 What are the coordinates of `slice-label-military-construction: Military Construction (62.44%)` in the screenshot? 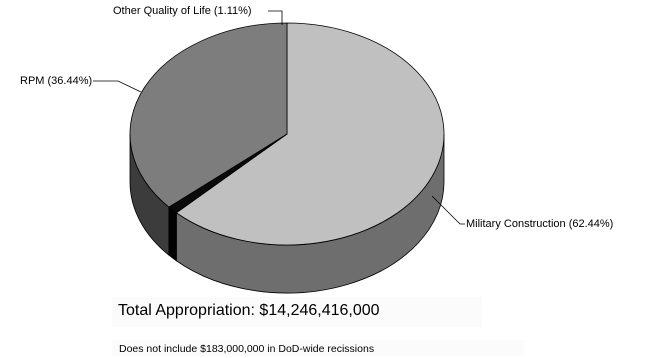 It's located at (539, 224).